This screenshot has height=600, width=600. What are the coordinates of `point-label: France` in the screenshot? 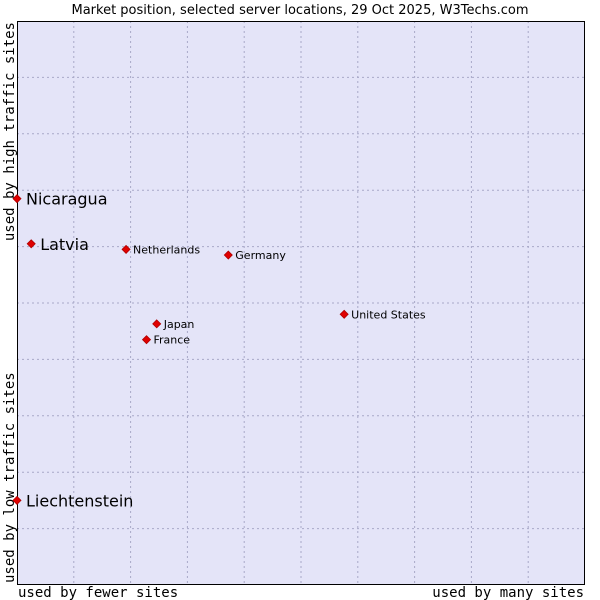 It's located at (172, 340).